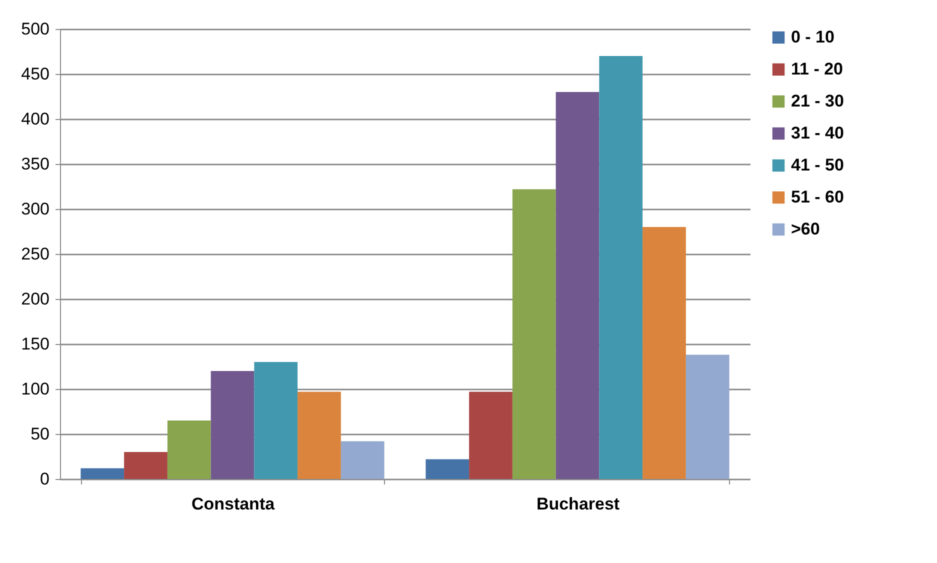  I want to click on y-tick-label: 200, so click(35, 299).